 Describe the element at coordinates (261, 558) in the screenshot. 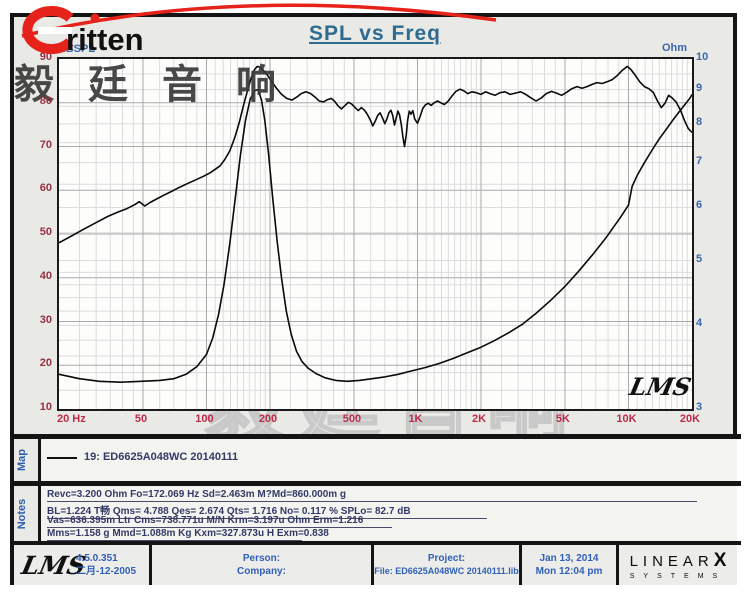

I see `person-label: Person:` at that location.